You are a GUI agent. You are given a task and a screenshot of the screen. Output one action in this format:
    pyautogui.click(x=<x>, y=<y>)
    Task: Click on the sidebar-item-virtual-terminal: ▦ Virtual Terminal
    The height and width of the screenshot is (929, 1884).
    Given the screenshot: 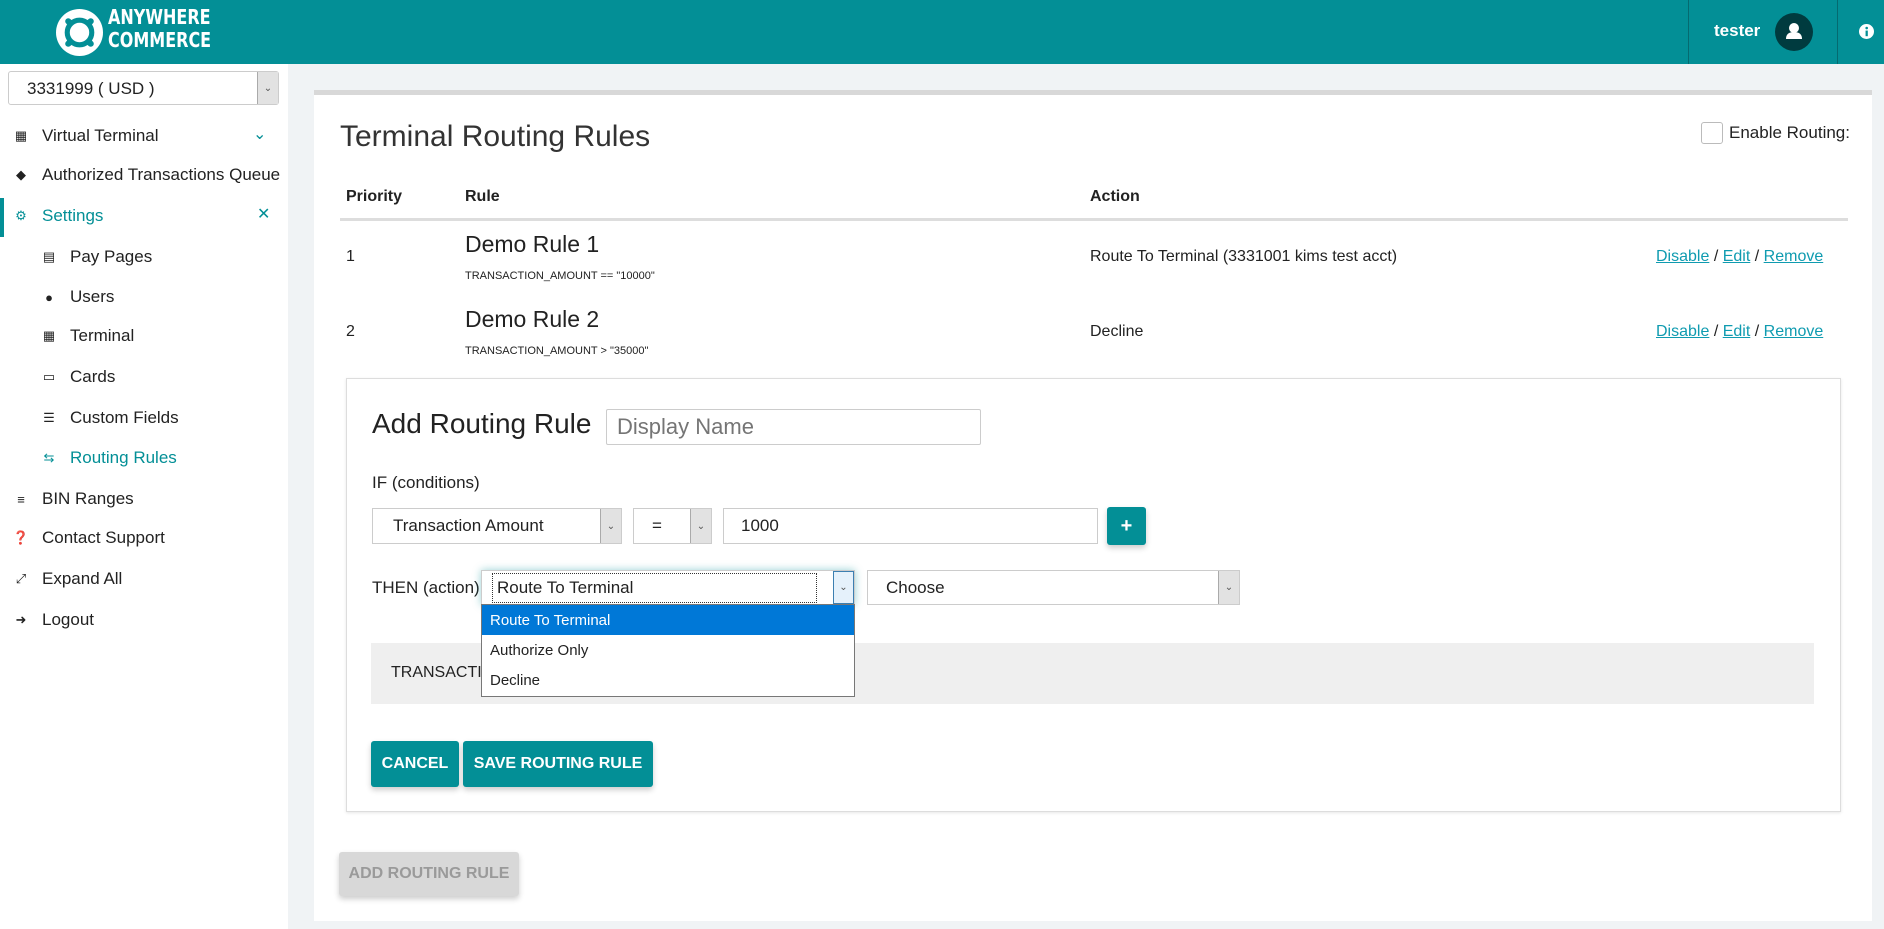 What is the action you would take?
    pyautogui.click(x=85, y=136)
    